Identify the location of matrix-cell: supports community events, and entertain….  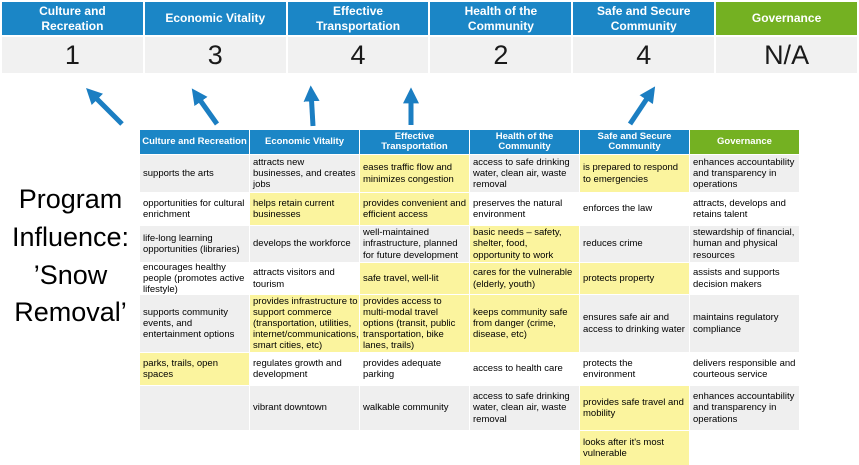
(194, 323).